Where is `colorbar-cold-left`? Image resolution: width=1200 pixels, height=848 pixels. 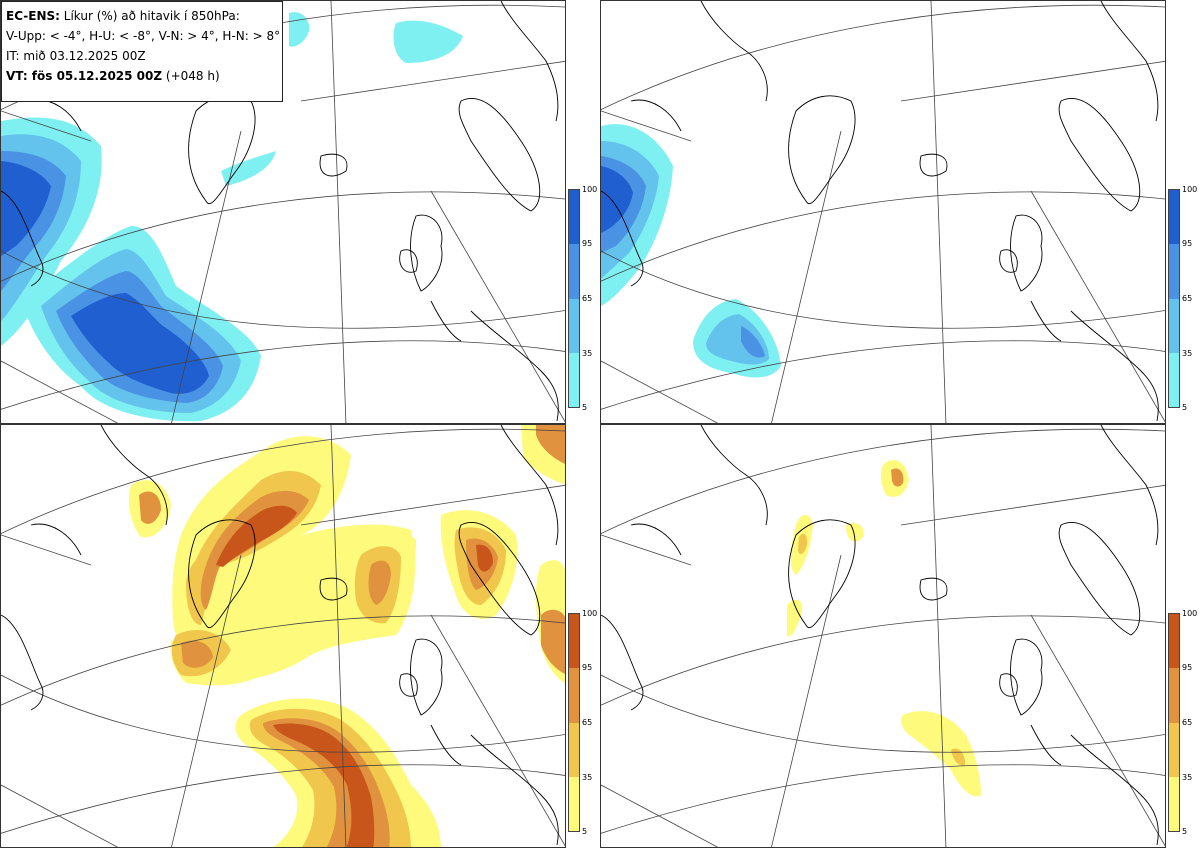
colorbar-cold-left is located at coordinates (574, 298).